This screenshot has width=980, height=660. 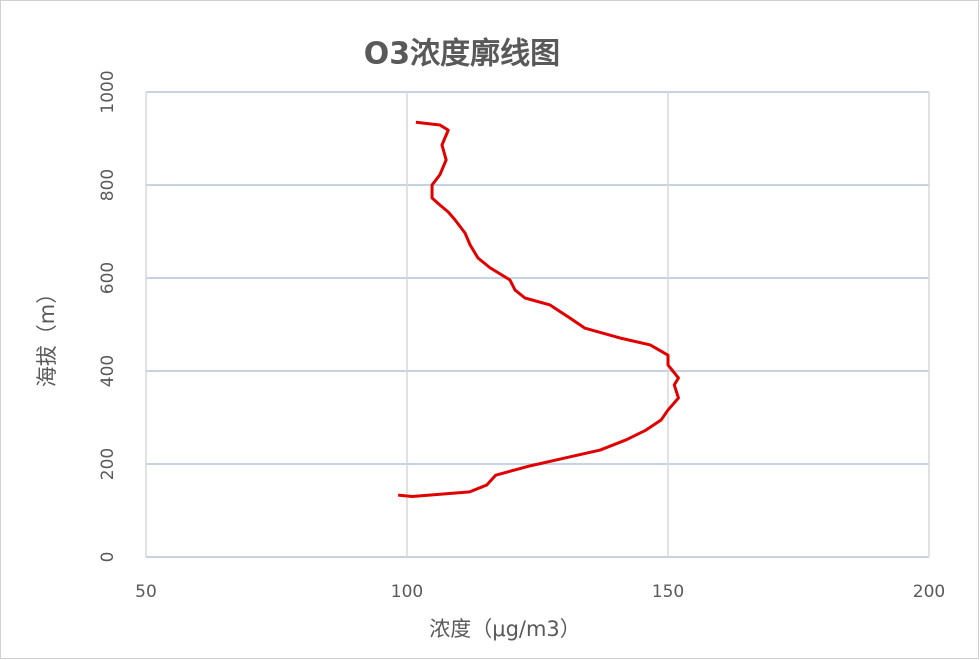 I want to click on y-tick-label: 400, so click(x=108, y=371).